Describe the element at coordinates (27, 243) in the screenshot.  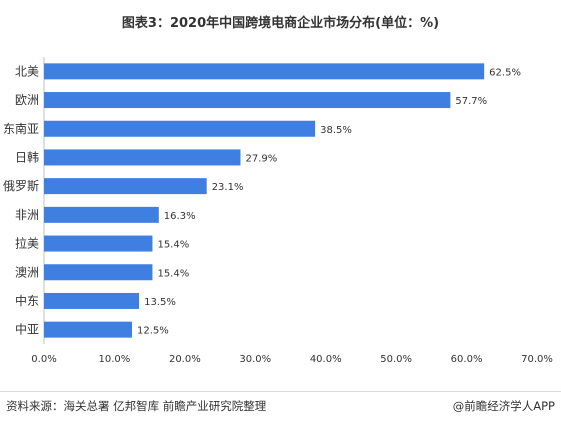
I see `category-label: 拉美` at that location.